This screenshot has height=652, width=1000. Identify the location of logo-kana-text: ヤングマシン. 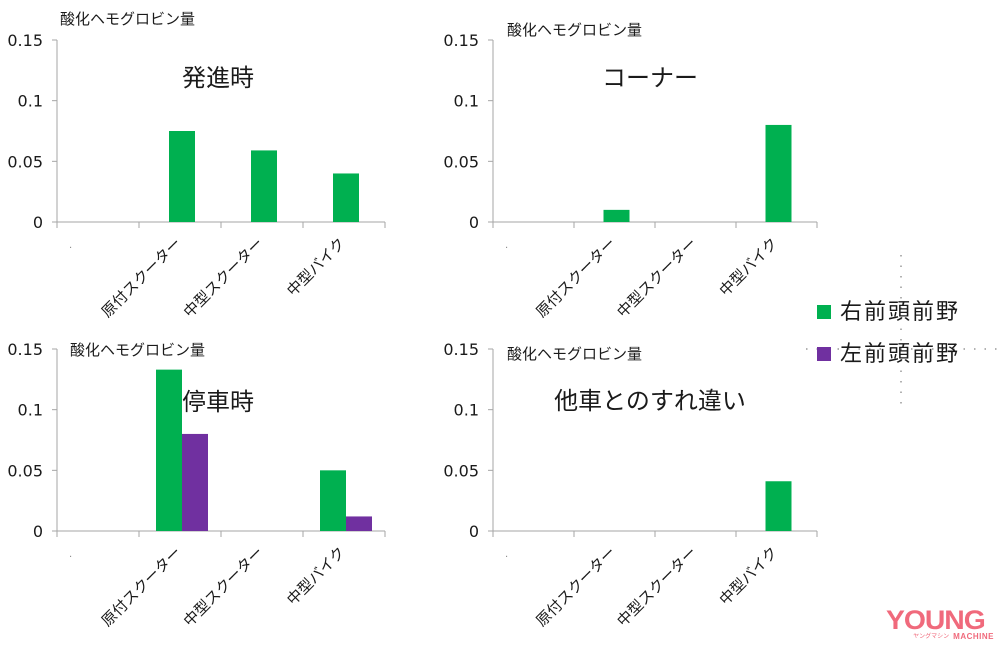
(931, 637).